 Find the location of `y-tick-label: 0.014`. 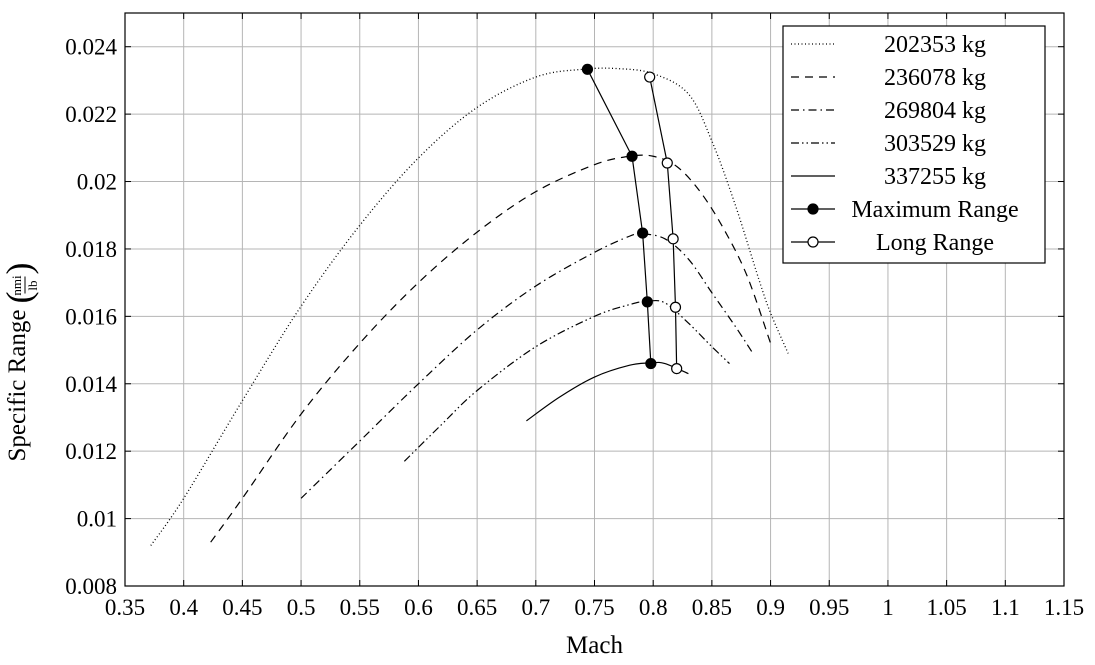

y-tick-label: 0.014 is located at coordinates (91, 384).